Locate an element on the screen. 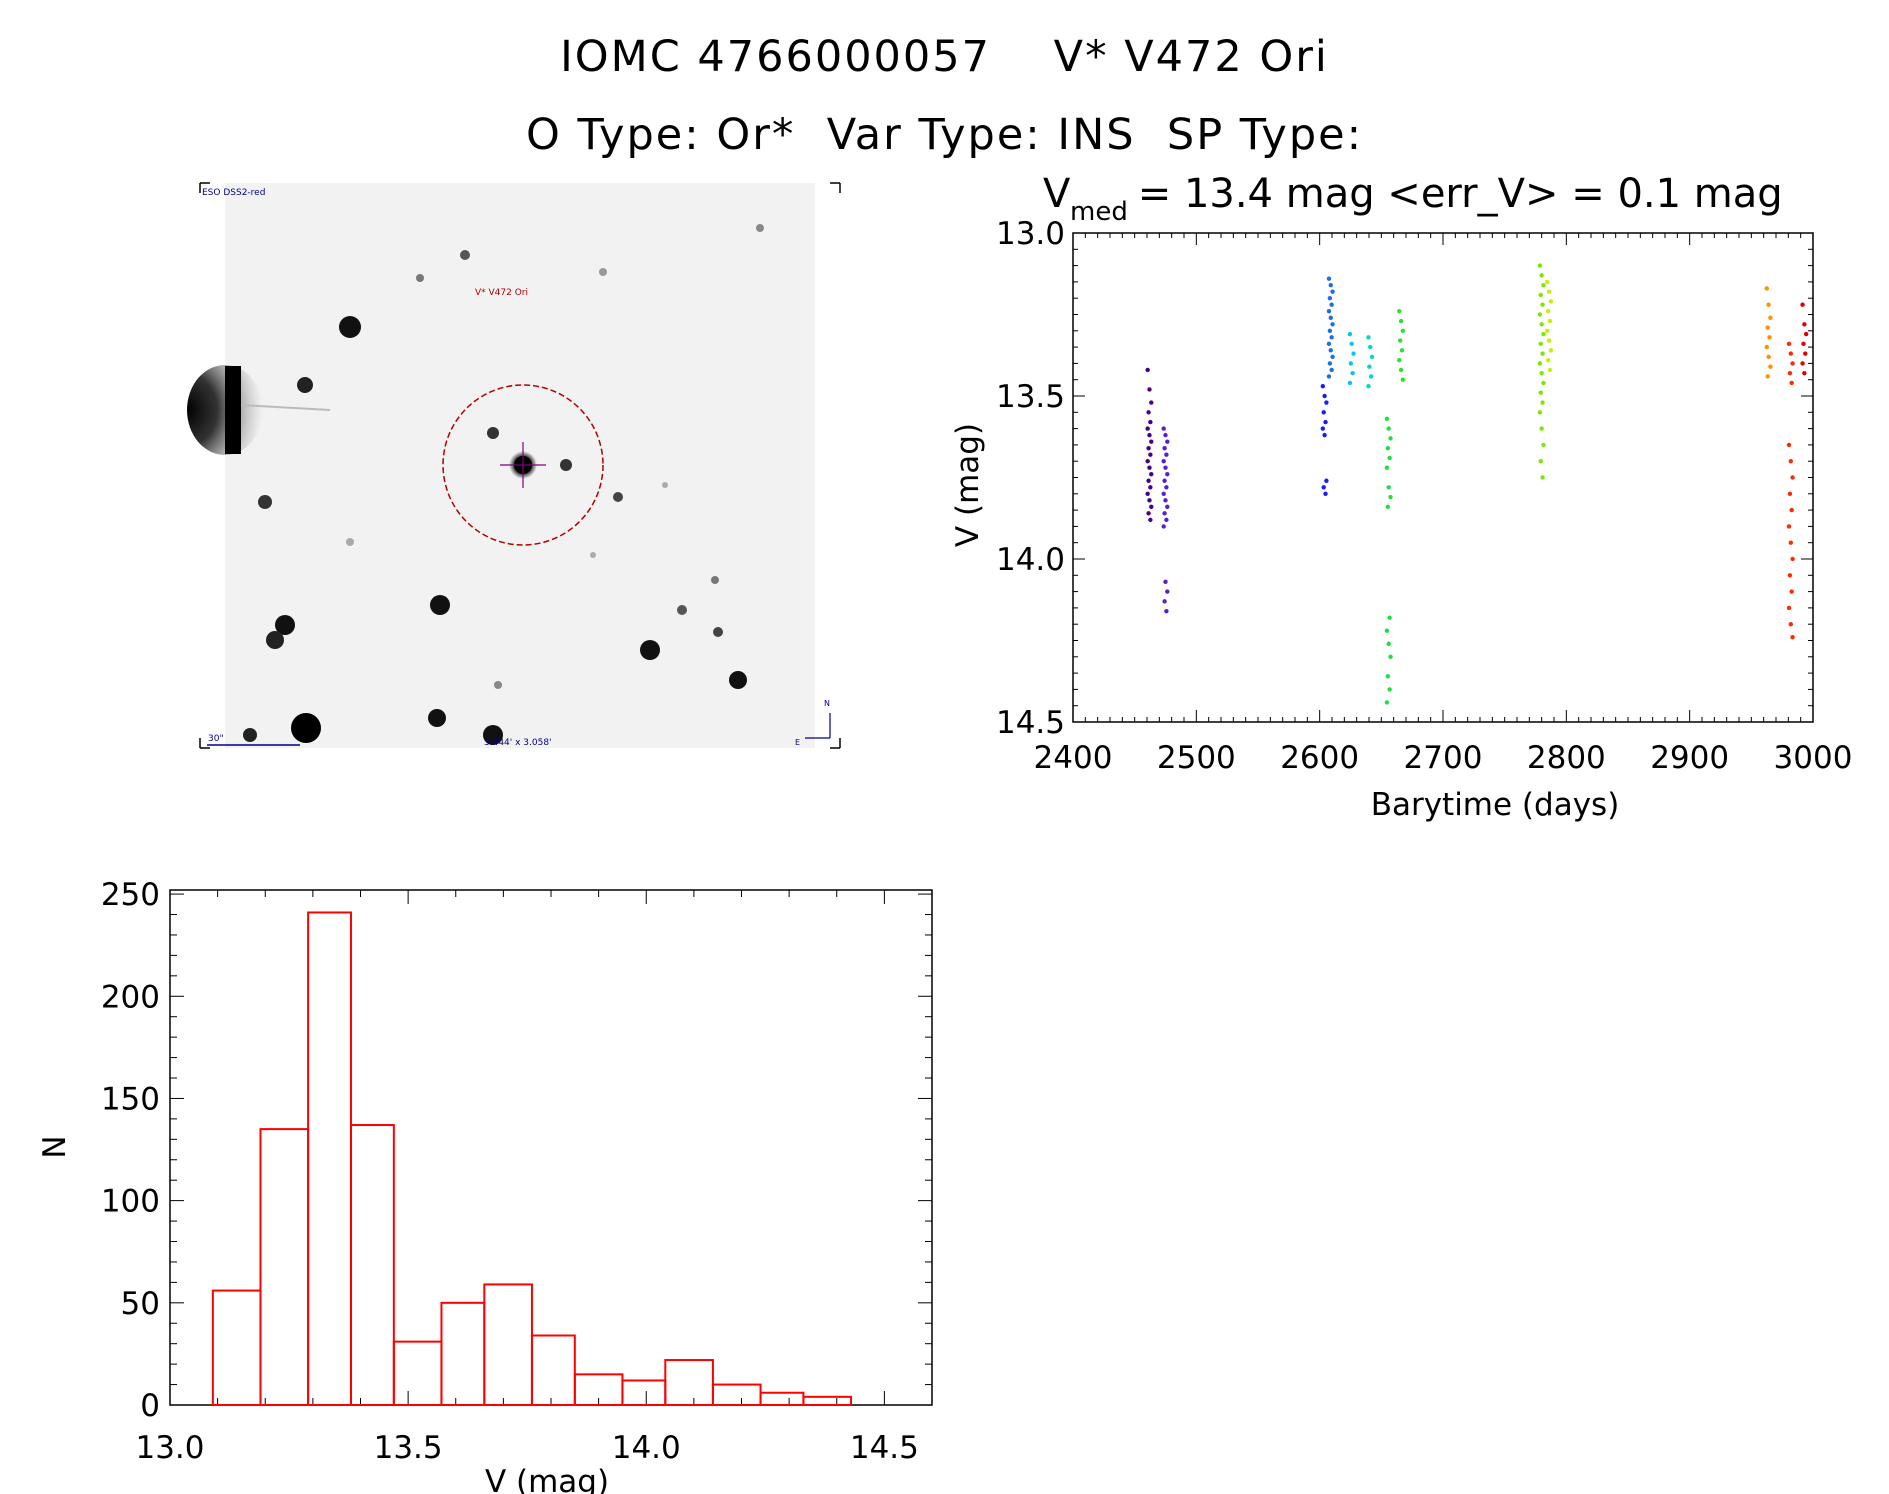 The image size is (1889, 1494). hist-xlabel: V (mag) is located at coordinates (547, 1479).